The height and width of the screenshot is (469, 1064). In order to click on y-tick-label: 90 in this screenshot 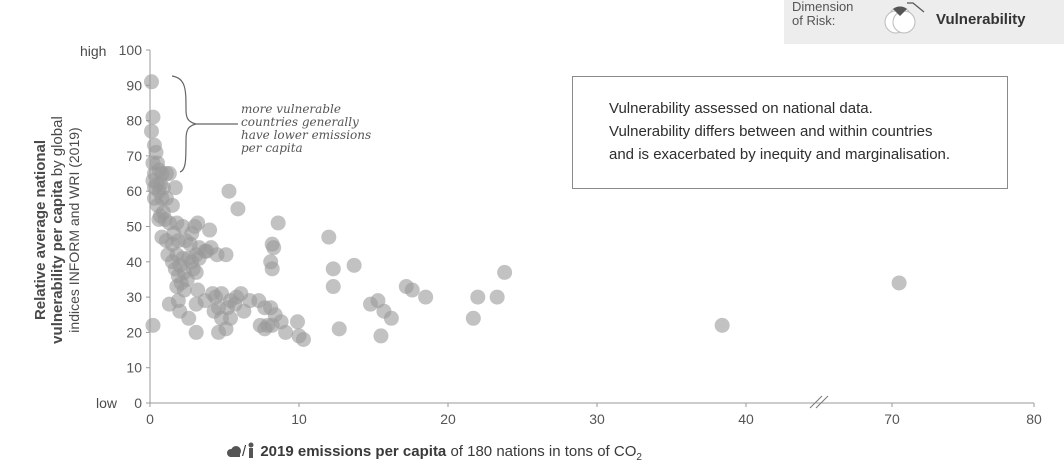, I will do `click(134, 85)`.